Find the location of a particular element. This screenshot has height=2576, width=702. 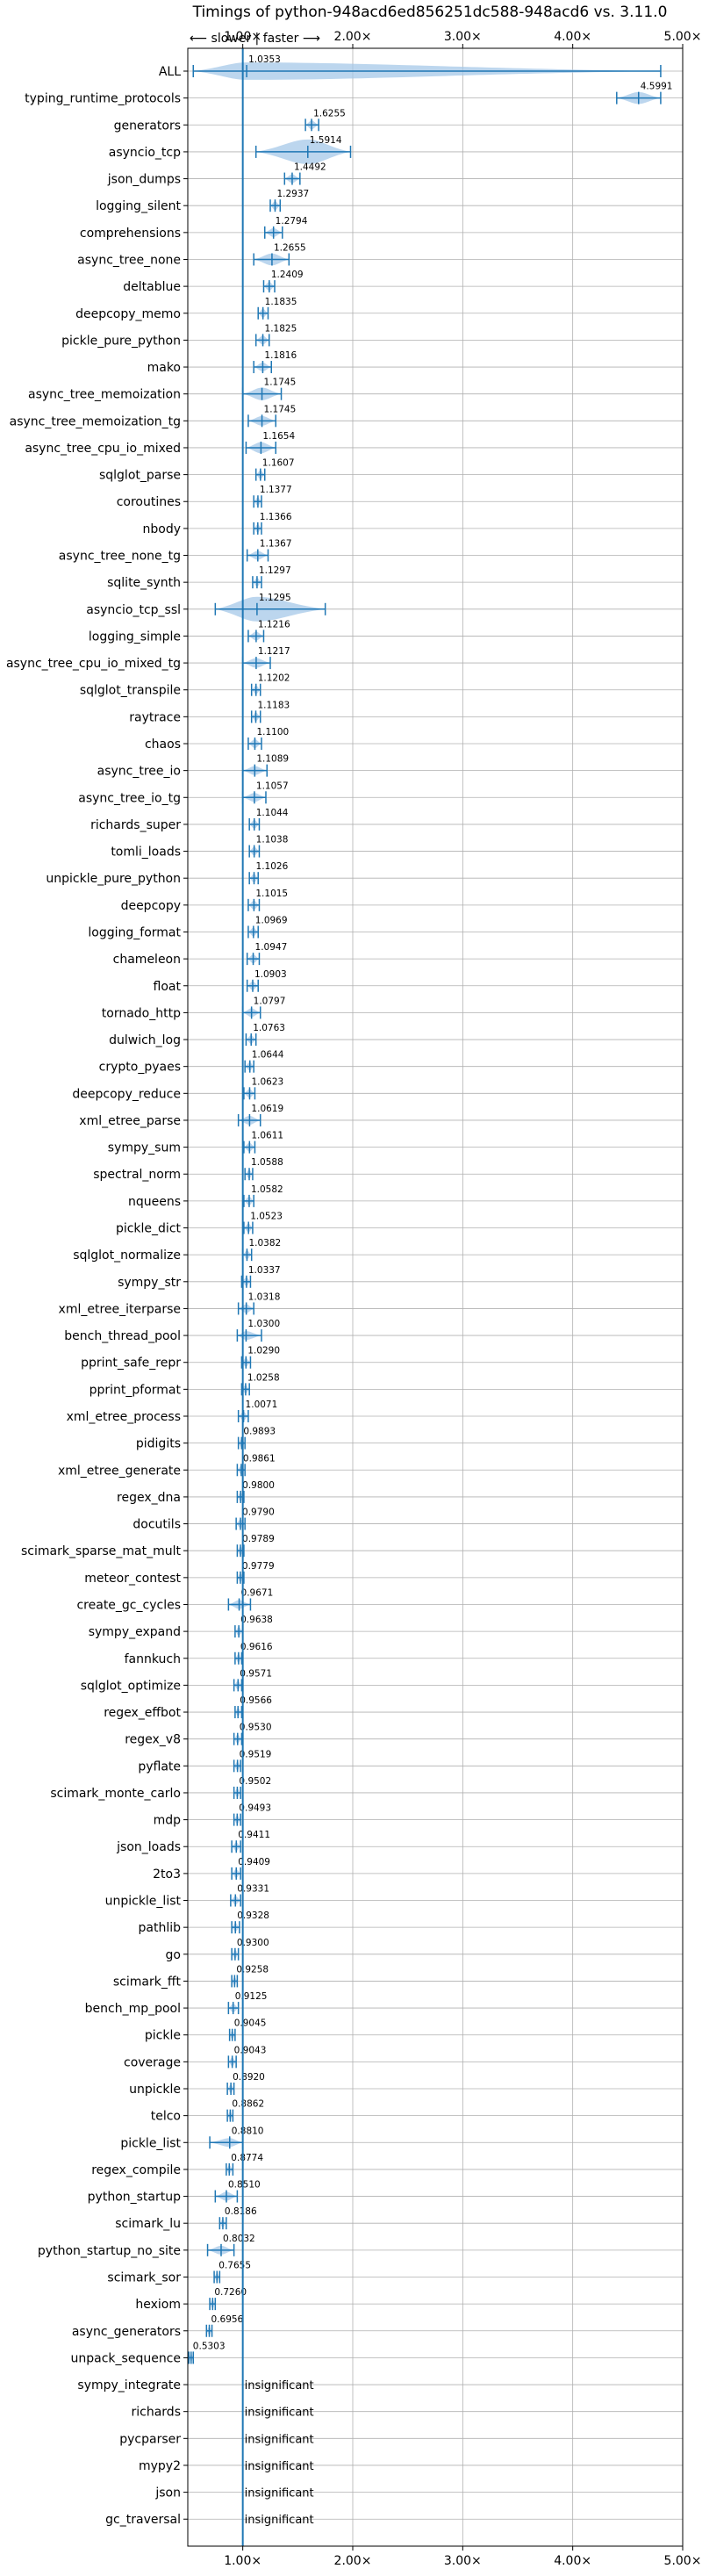

value-label: 0.9258 is located at coordinates (252, 1969).